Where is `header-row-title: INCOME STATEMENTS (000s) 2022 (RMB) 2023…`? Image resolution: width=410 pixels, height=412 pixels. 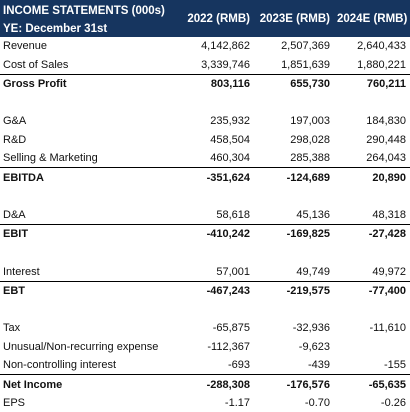
header-row-title: INCOME STATEMENTS (000s) 2022 (RMB) 2023… is located at coordinates (205, 18).